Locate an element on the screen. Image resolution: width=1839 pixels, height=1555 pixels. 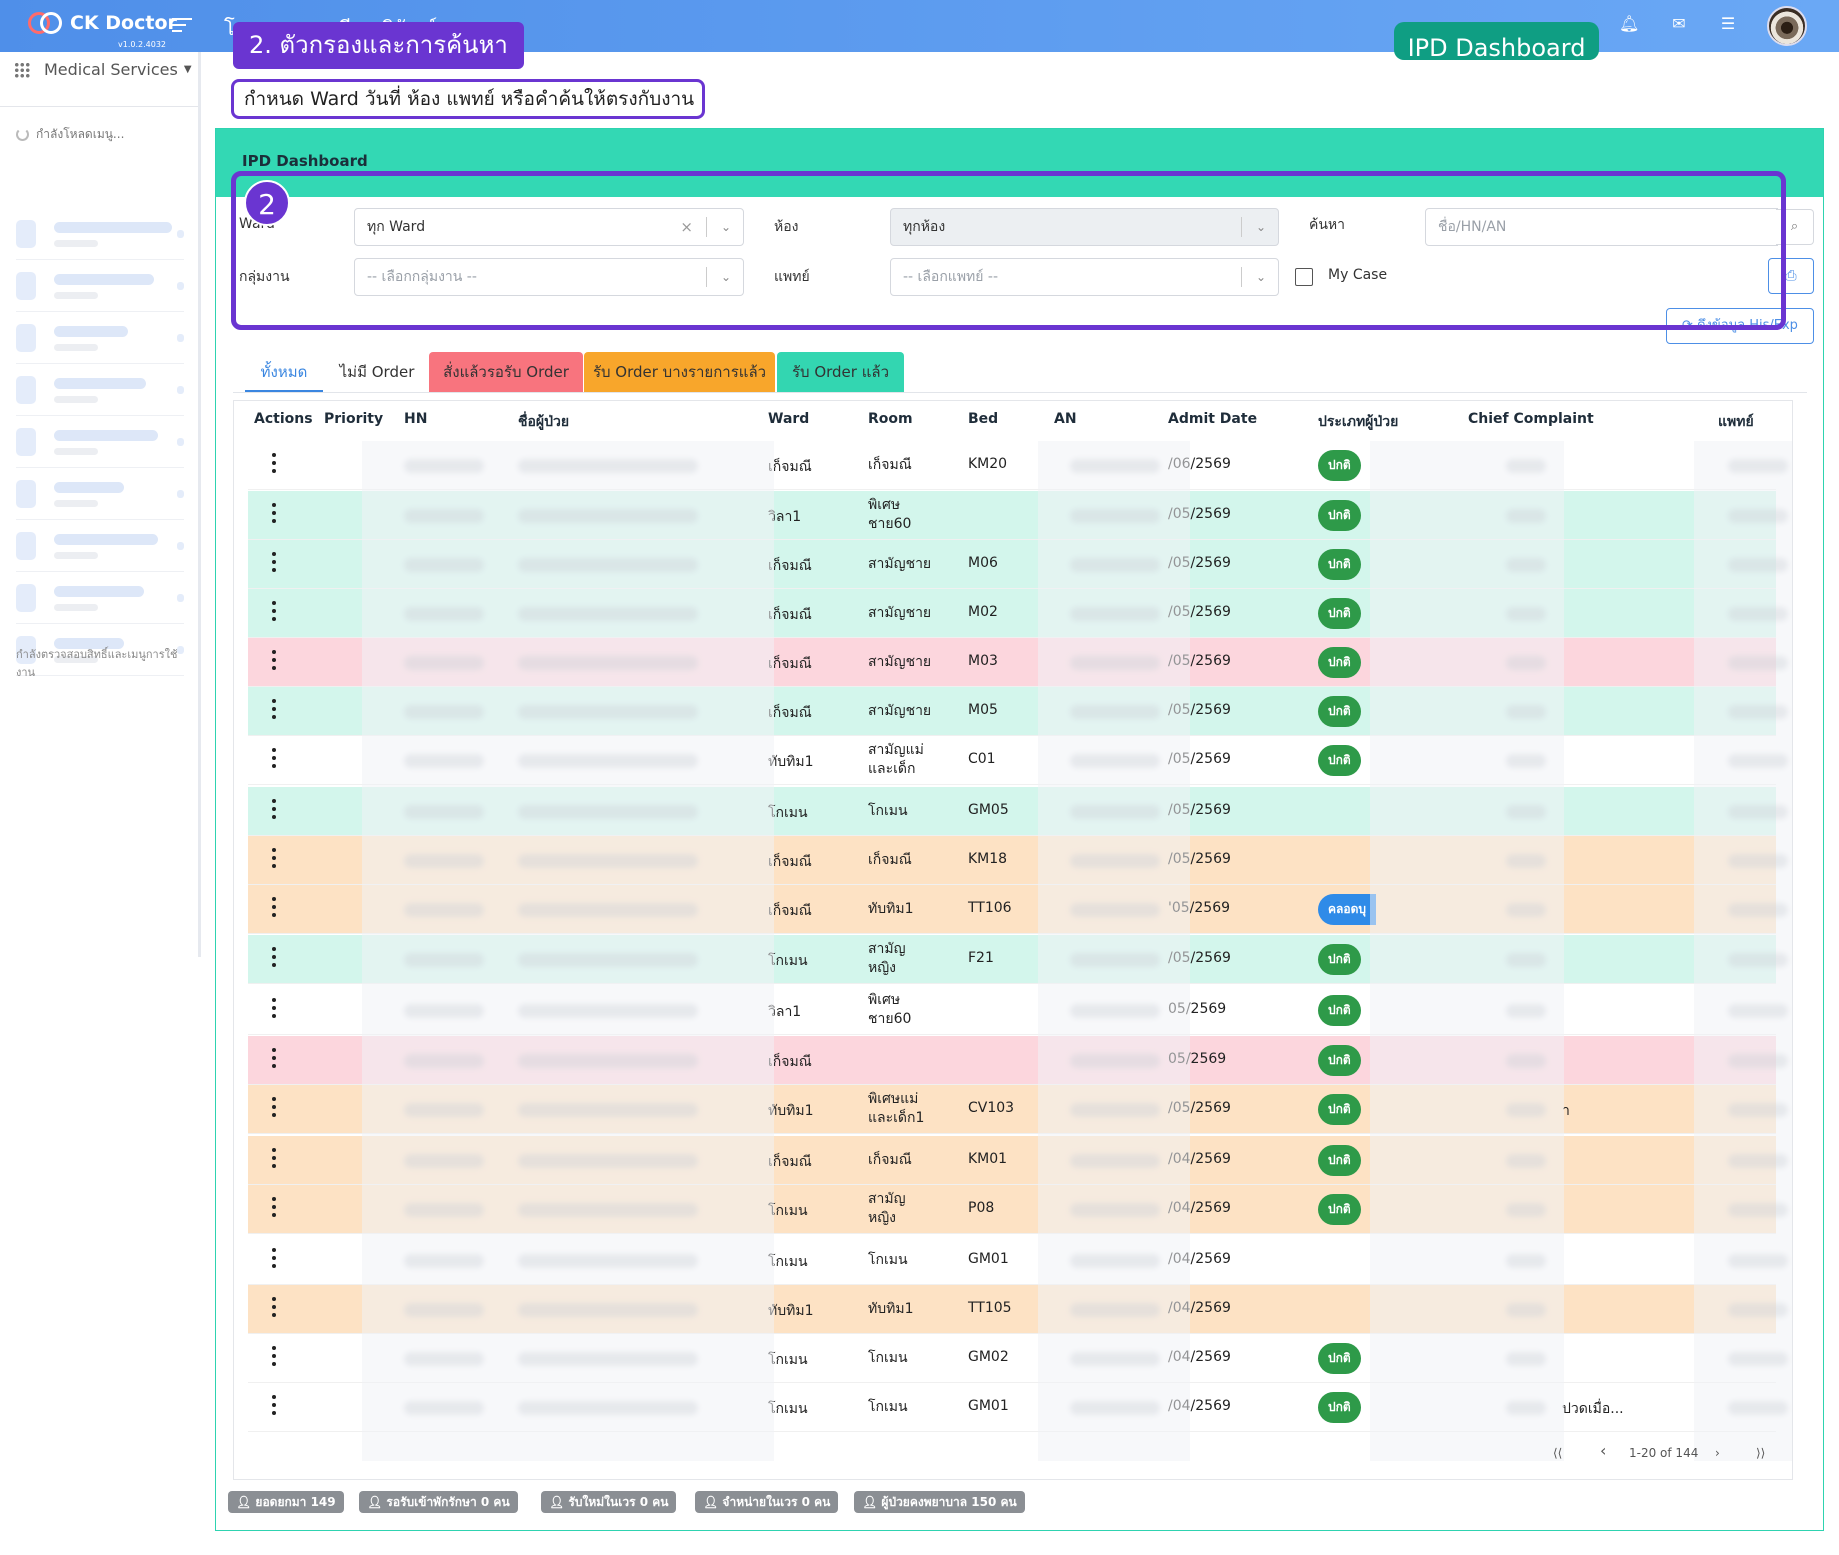
tab-1: ทั้งหมด is located at coordinates (284, 372).